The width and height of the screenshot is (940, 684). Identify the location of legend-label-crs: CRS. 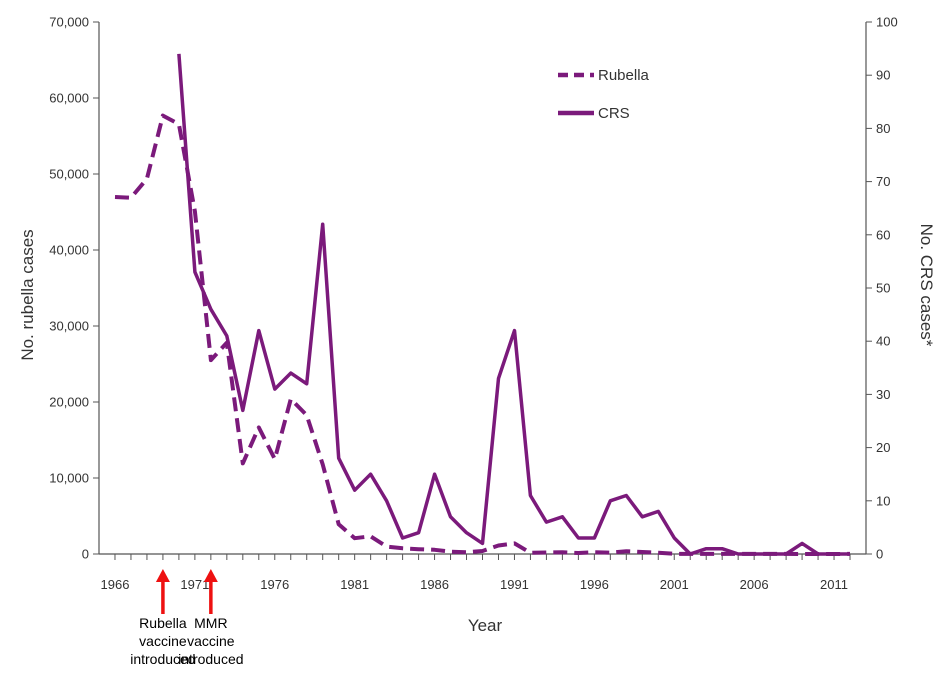
(614, 113).